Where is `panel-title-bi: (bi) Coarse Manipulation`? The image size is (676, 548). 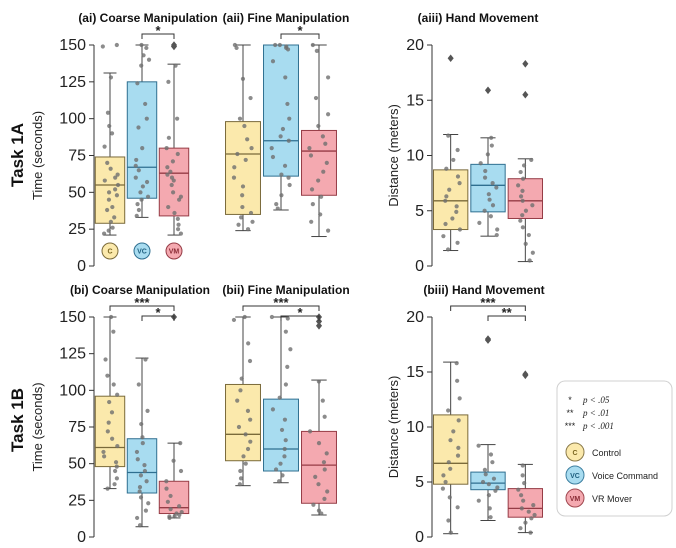
panel-title-bi: (bi) Coarse Manipulation is located at coordinates (140, 290).